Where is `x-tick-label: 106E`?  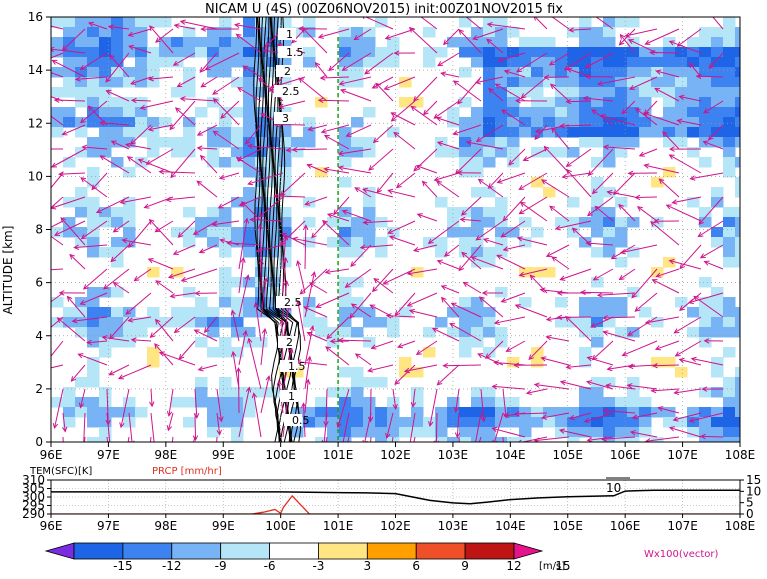 x-tick-label: 106E is located at coordinates (625, 455).